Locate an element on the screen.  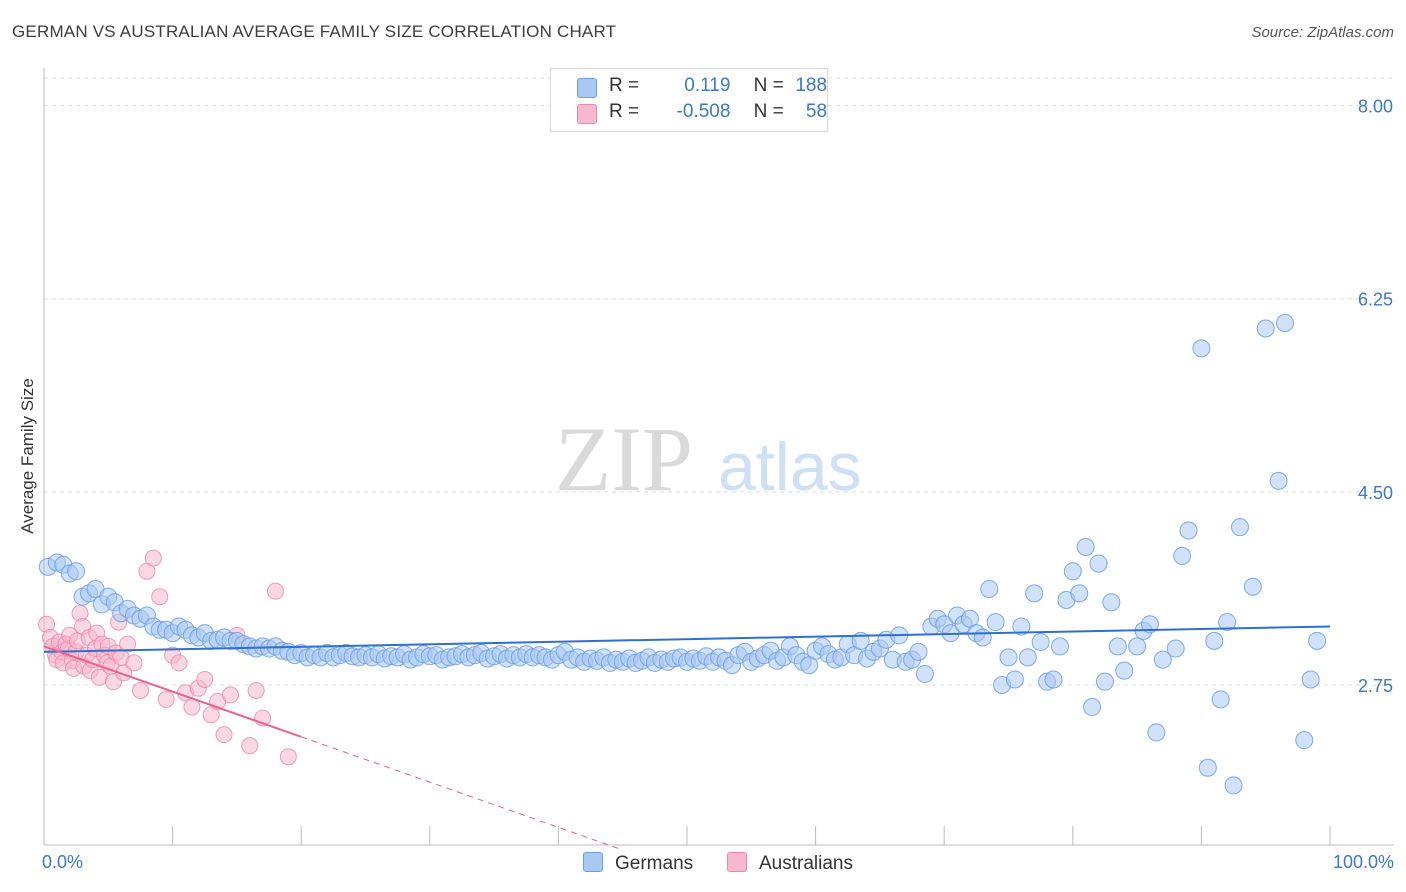
germans-swatch is located at coordinates (593, 862).